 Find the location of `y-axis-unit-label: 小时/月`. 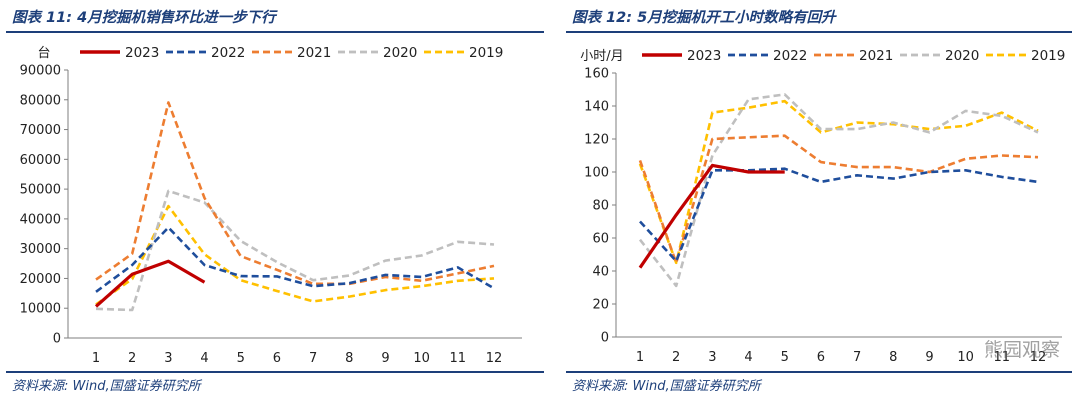

y-axis-unit-label: 小时/月 is located at coordinates (601, 56).